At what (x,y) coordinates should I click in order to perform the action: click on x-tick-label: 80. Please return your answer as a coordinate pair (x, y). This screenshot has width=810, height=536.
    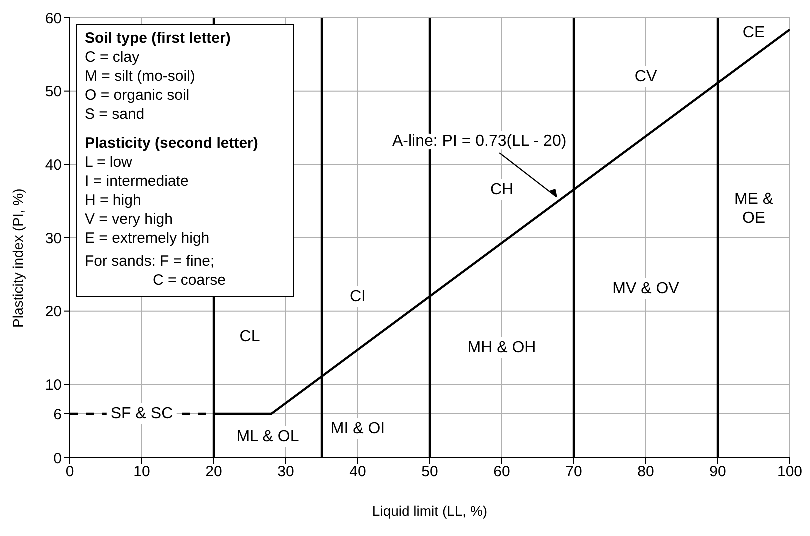
    Looking at the image, I should click on (646, 472).